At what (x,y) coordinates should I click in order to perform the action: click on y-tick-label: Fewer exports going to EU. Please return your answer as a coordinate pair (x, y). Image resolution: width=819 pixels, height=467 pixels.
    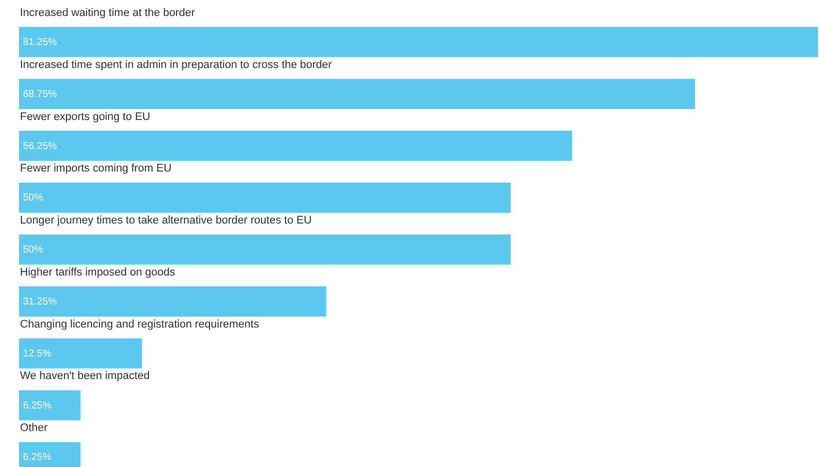
    Looking at the image, I should click on (85, 116).